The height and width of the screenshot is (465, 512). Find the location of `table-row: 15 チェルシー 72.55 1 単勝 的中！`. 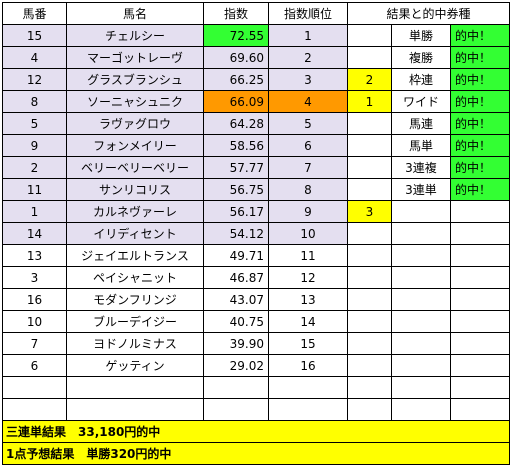

table-row: 15 チェルシー 72.55 1 単勝 的中！ is located at coordinates (256, 35).